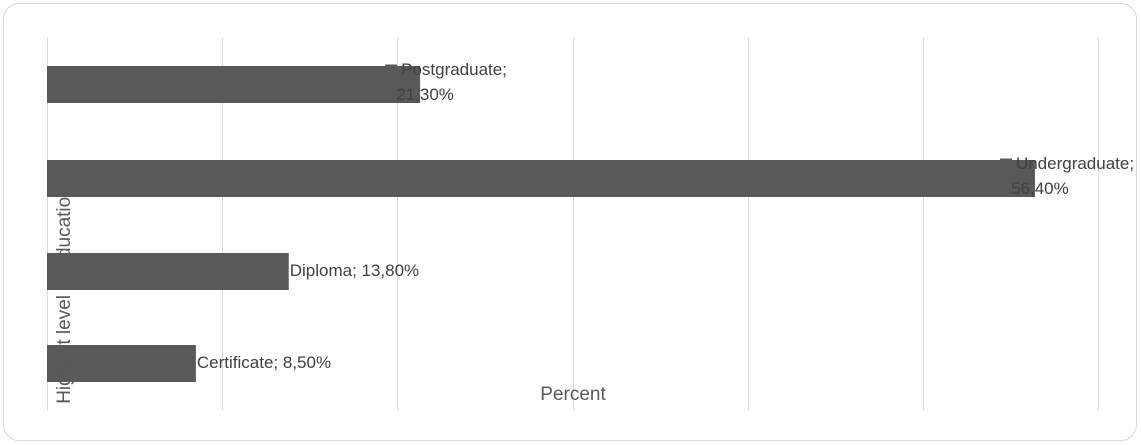  I want to click on bar-diploma, so click(168, 271).